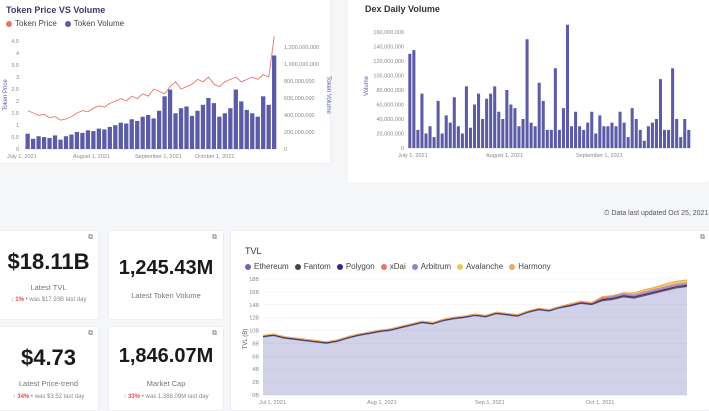 This screenshot has height=411, width=709. Describe the element at coordinates (390, 120) in the screenshot. I see `y-tick: 40,000,000` at that location.